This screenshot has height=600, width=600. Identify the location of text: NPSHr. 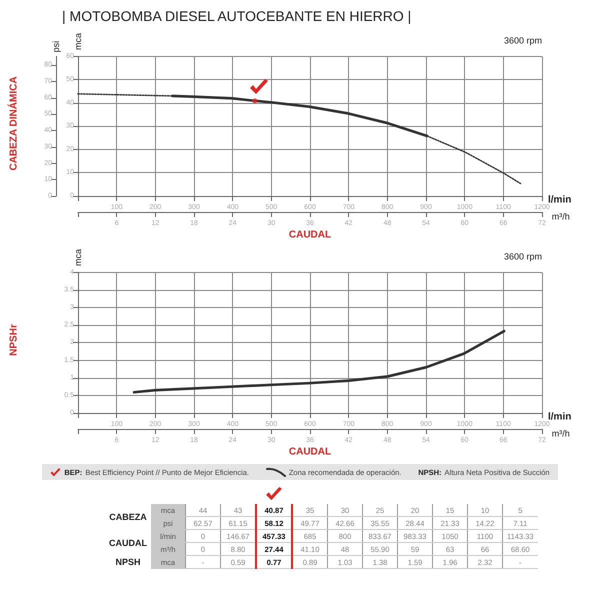
(14, 340).